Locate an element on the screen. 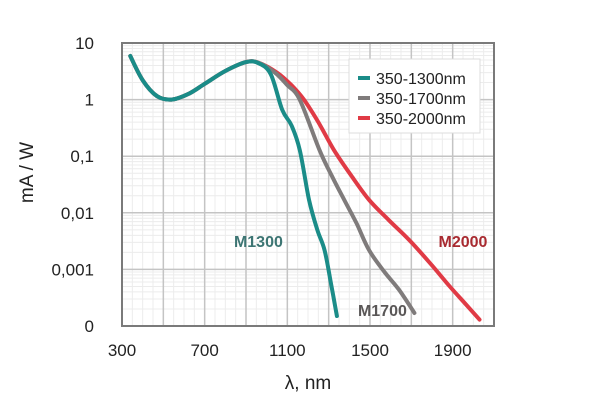 The width and height of the screenshot is (600, 418). y-axis-ticks: 0 0,001 0,01 0,1 1 10 is located at coordinates (72, 185).